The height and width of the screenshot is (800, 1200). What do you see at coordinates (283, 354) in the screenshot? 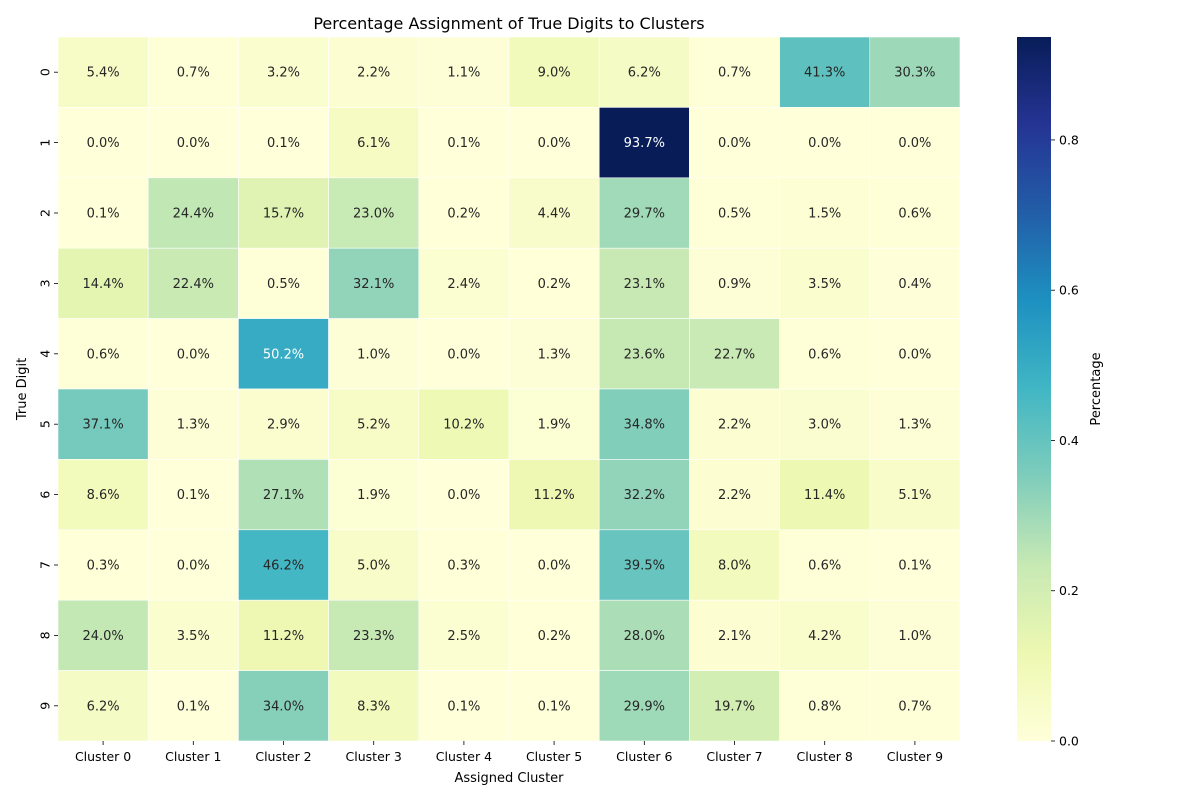
I see `cell-value-label: 50.2%` at bounding box center [283, 354].